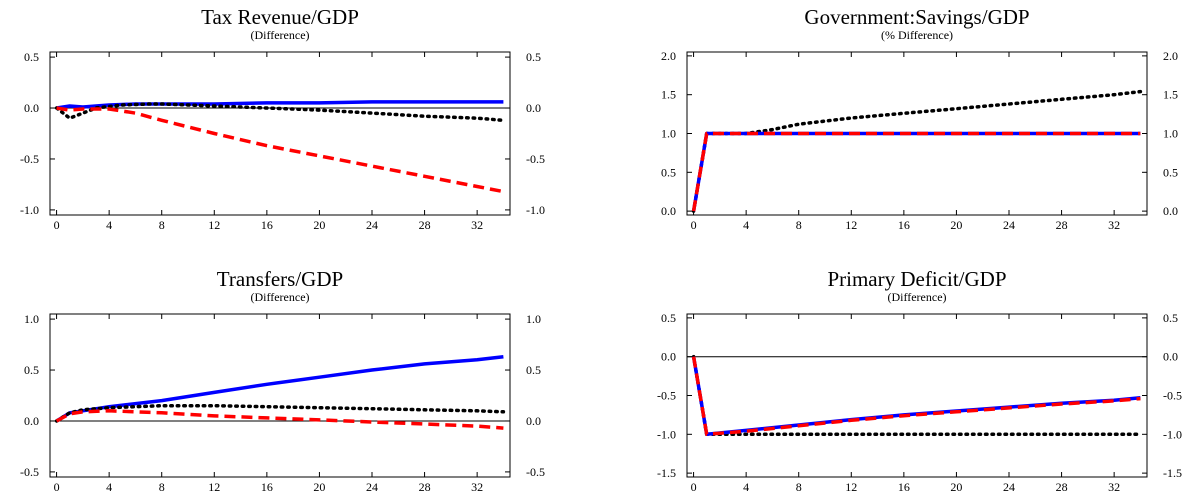  Describe the element at coordinates (666, 473) in the screenshot. I see `y-tick-label-left: -1.5` at that location.